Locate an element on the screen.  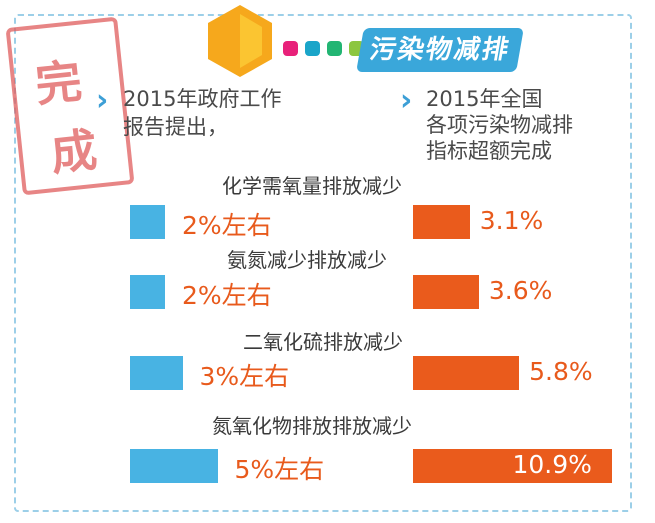
hexagon-icon-highlight is located at coordinates (251, 41).